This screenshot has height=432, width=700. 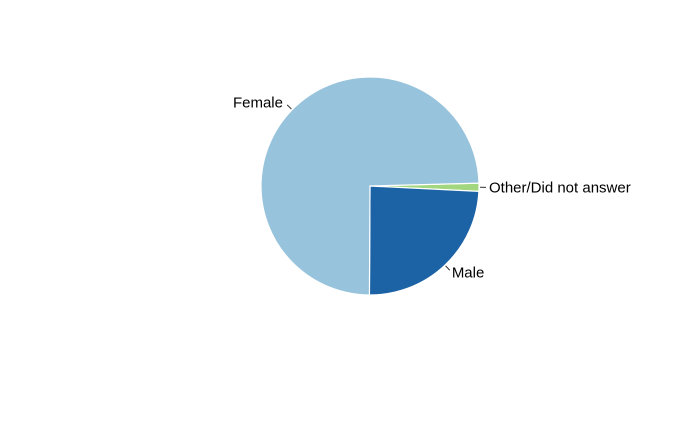 What do you see at coordinates (468, 272) in the screenshot?
I see `label-male: Male` at bounding box center [468, 272].